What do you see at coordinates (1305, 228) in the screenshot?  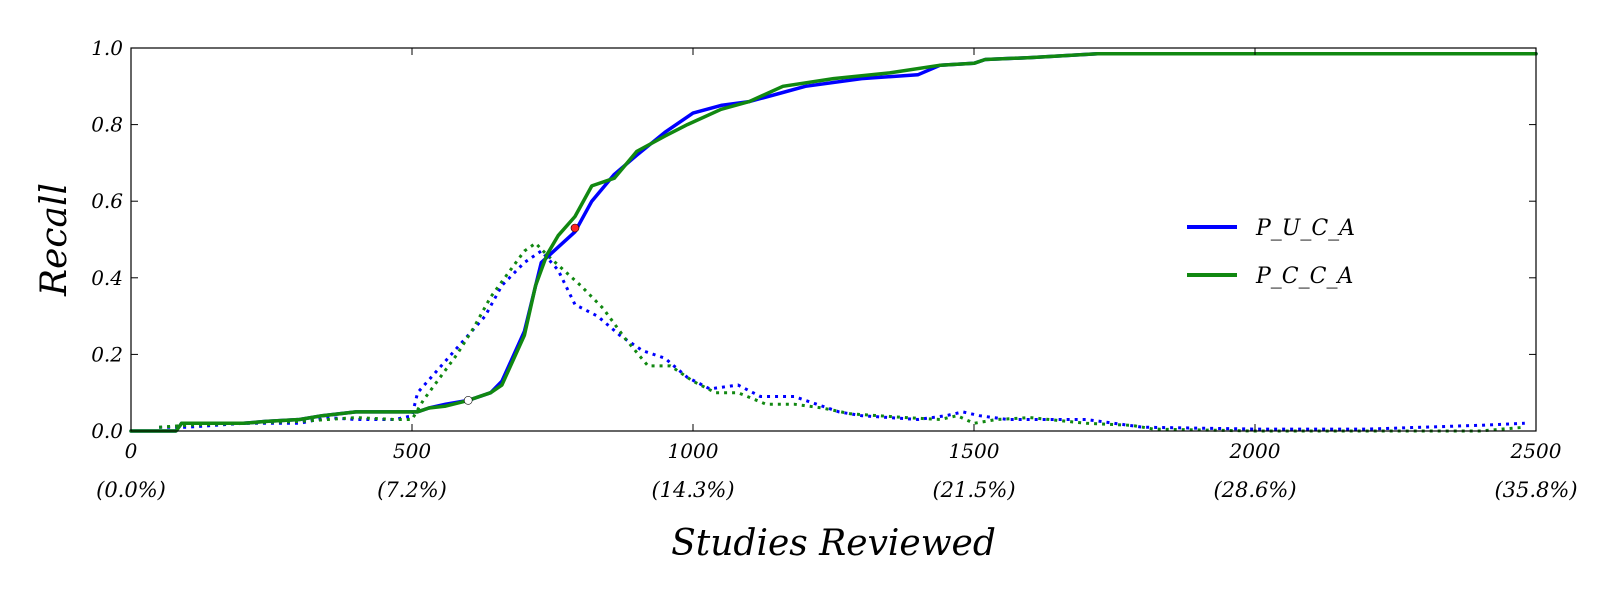 I see `legend-label: P_U_C_A` at bounding box center [1305, 228].